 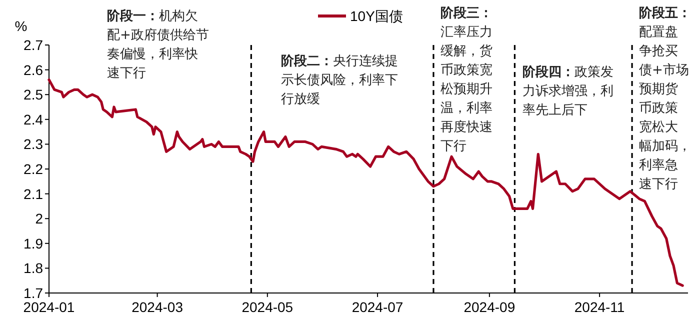 What do you see at coordinates (268, 307) in the screenshot?
I see `x-tick-label: 2024-05` at bounding box center [268, 307].